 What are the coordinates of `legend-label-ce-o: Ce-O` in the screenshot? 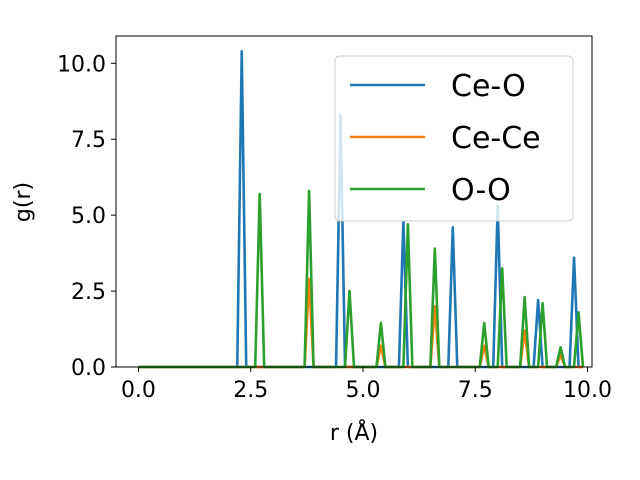 It's located at (488, 86).